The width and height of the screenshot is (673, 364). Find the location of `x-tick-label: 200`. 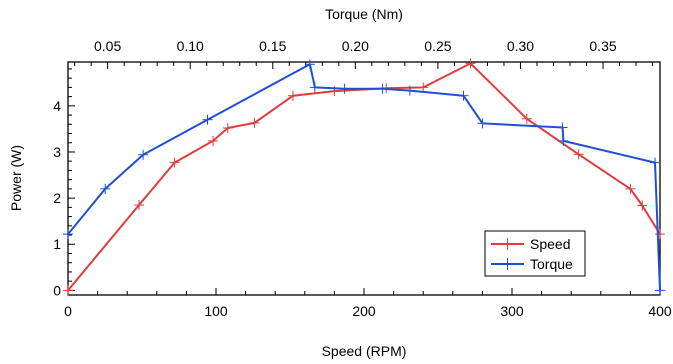

x-tick-label: 200 is located at coordinates (364, 311).